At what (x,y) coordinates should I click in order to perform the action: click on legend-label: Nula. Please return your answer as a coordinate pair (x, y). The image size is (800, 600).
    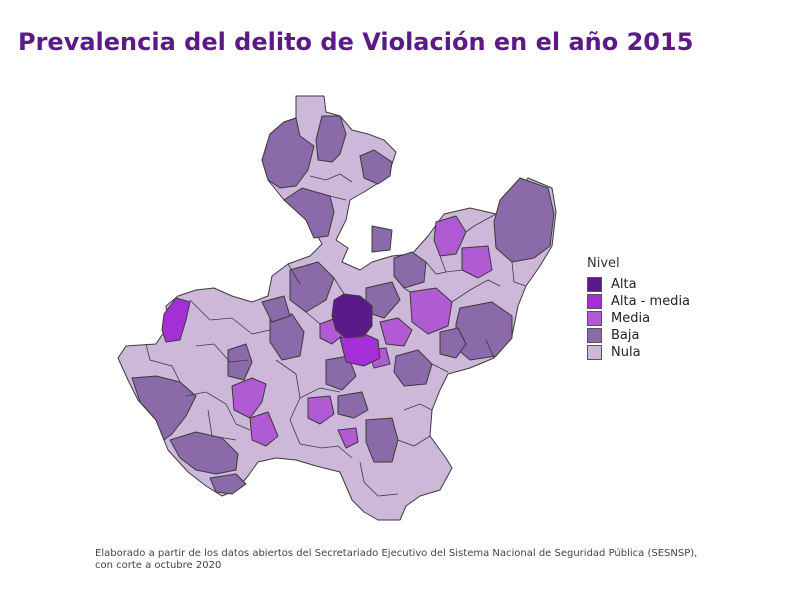
    Looking at the image, I should click on (626, 352).